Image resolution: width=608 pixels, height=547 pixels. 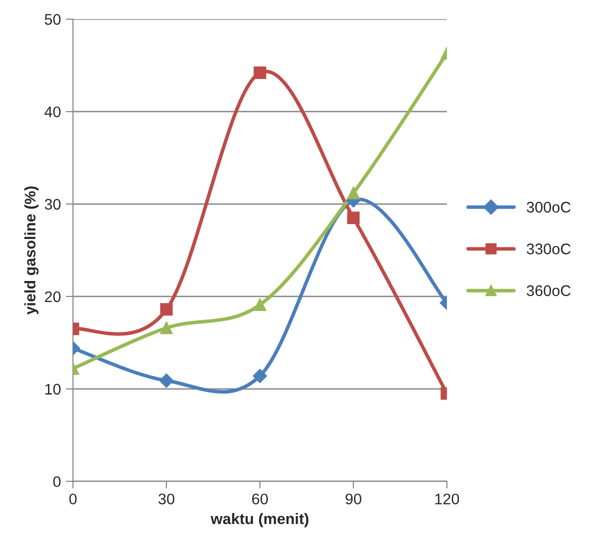 What do you see at coordinates (52, 204) in the screenshot?
I see `y-tick-label: 30` at bounding box center [52, 204].